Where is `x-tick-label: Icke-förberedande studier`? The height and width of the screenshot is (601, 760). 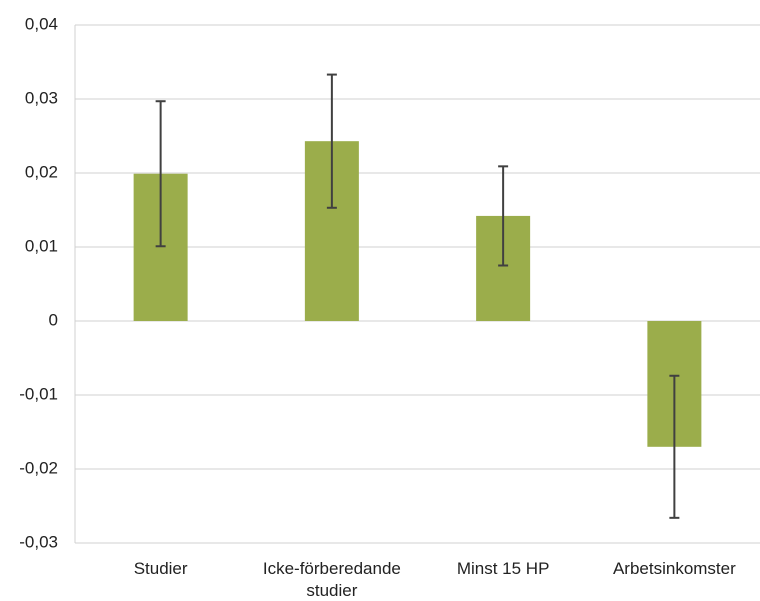 x-tick-label: Icke-förberedande studier is located at coordinates (331, 579).